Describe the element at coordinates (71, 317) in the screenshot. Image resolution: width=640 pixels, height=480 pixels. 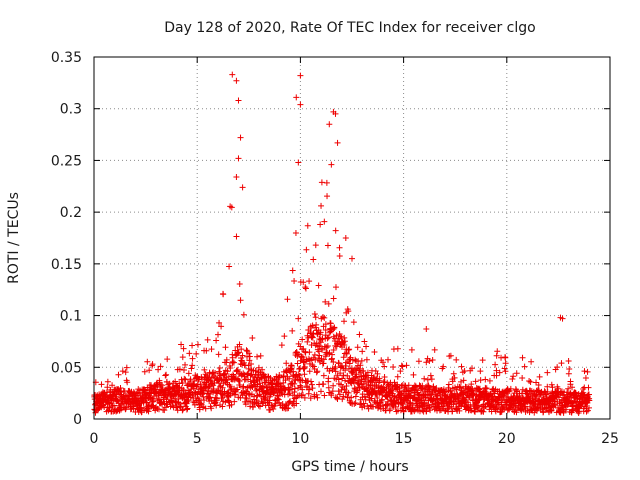
I see `y-tick-label: 0.1` at that location.